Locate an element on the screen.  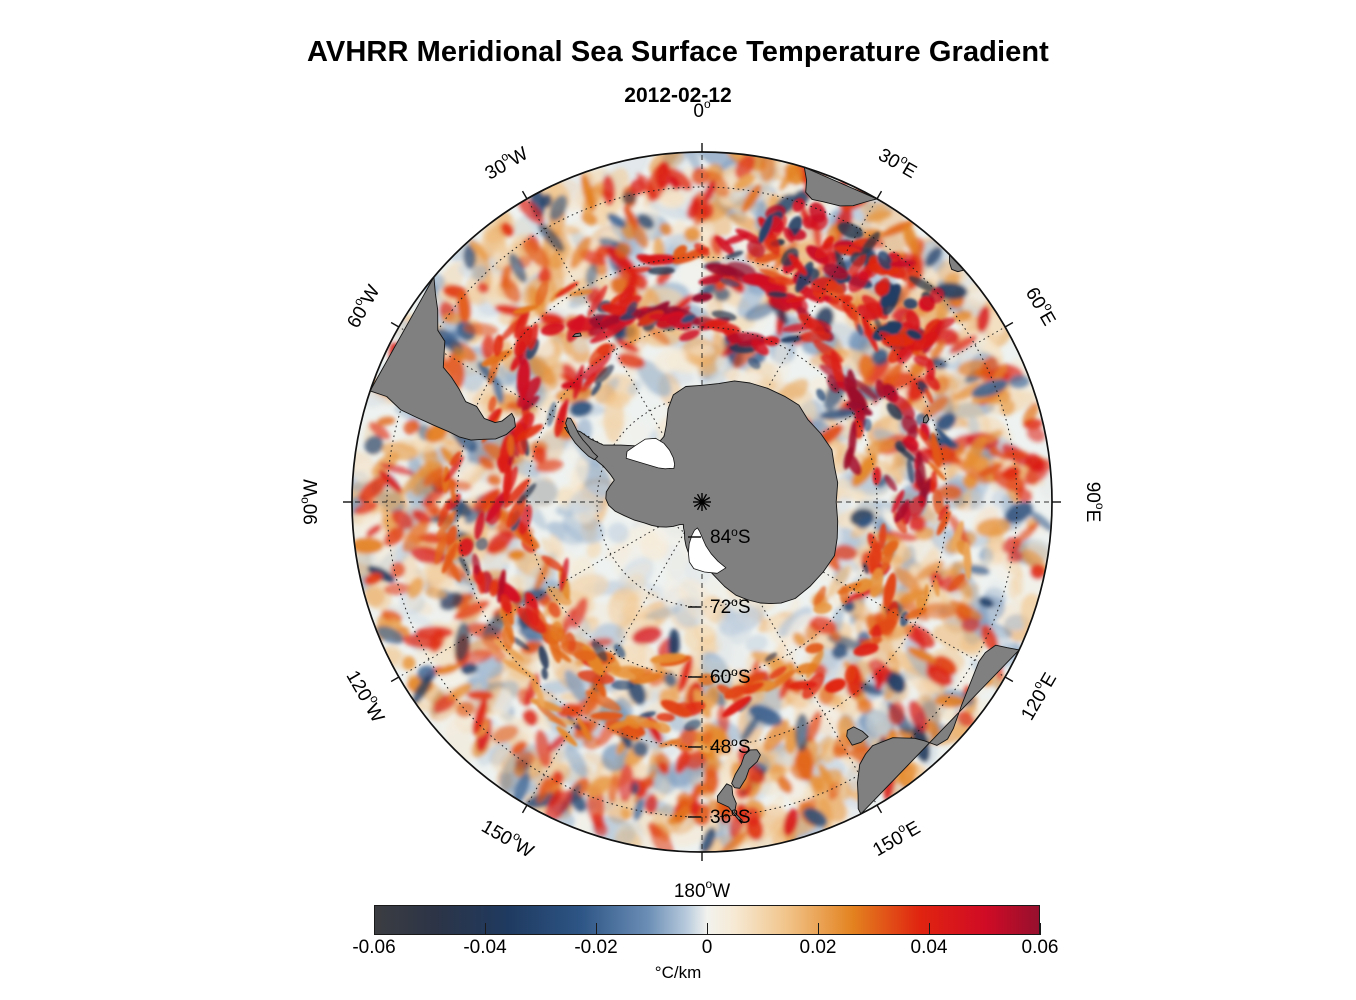
longitude-label: 30oW is located at coordinates (506, 162).